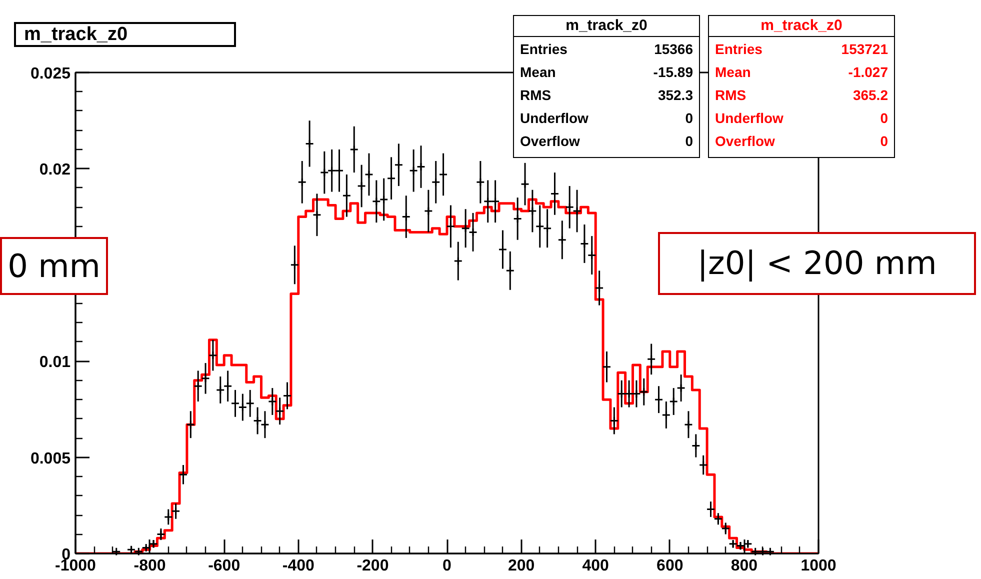  I want to click on y-tick-label: 0.01, so click(55, 363).